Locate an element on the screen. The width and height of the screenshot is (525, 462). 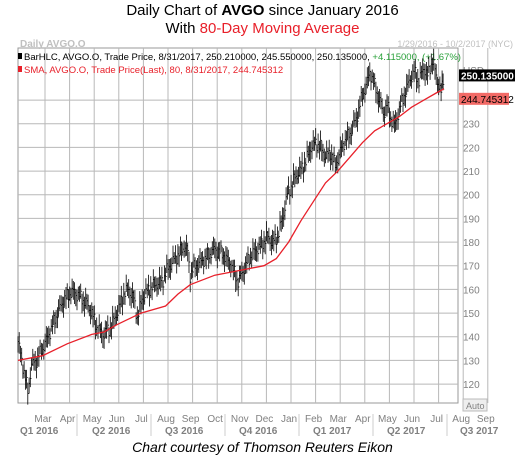
sma-value-label: 244.745312 is located at coordinates (487, 100).